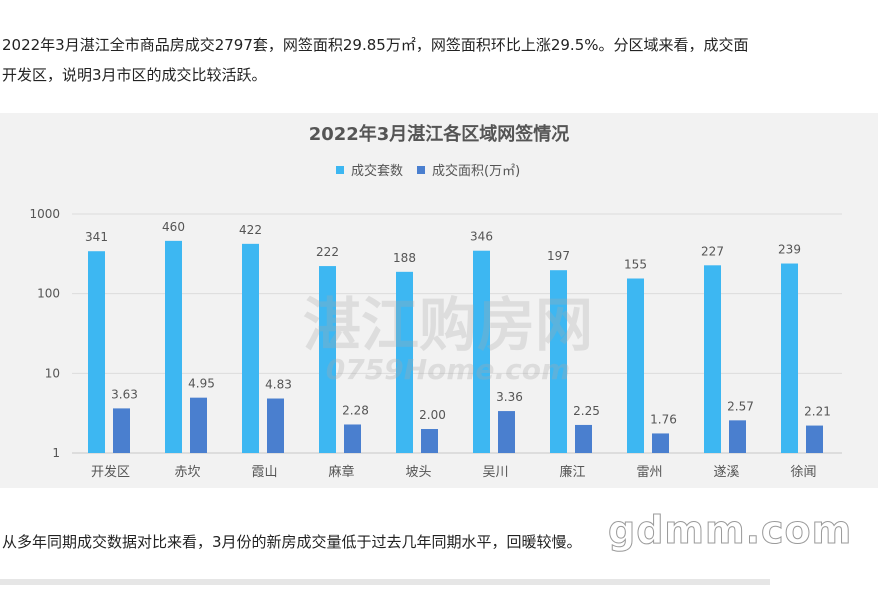 The width and height of the screenshot is (878, 589). I want to click on data-label: 341, so click(96, 237).